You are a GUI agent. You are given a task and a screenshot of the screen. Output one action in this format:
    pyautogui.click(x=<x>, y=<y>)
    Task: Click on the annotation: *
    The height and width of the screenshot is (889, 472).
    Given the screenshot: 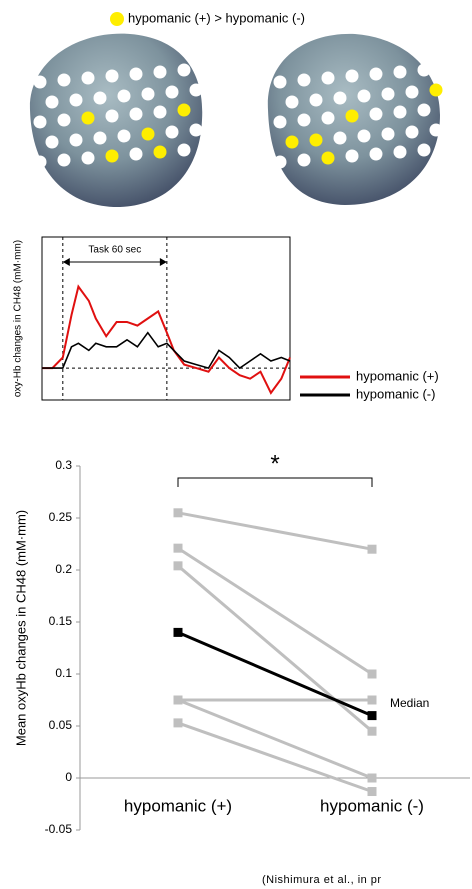 What is the action you would take?
    pyautogui.click(x=274, y=463)
    